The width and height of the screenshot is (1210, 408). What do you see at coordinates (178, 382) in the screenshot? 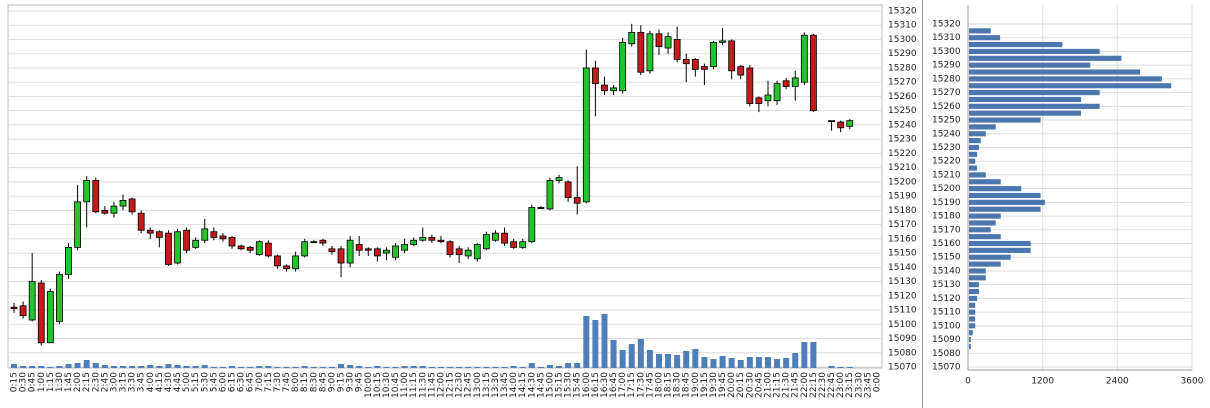
I see `x-tick-label: 4:45` at bounding box center [178, 382].